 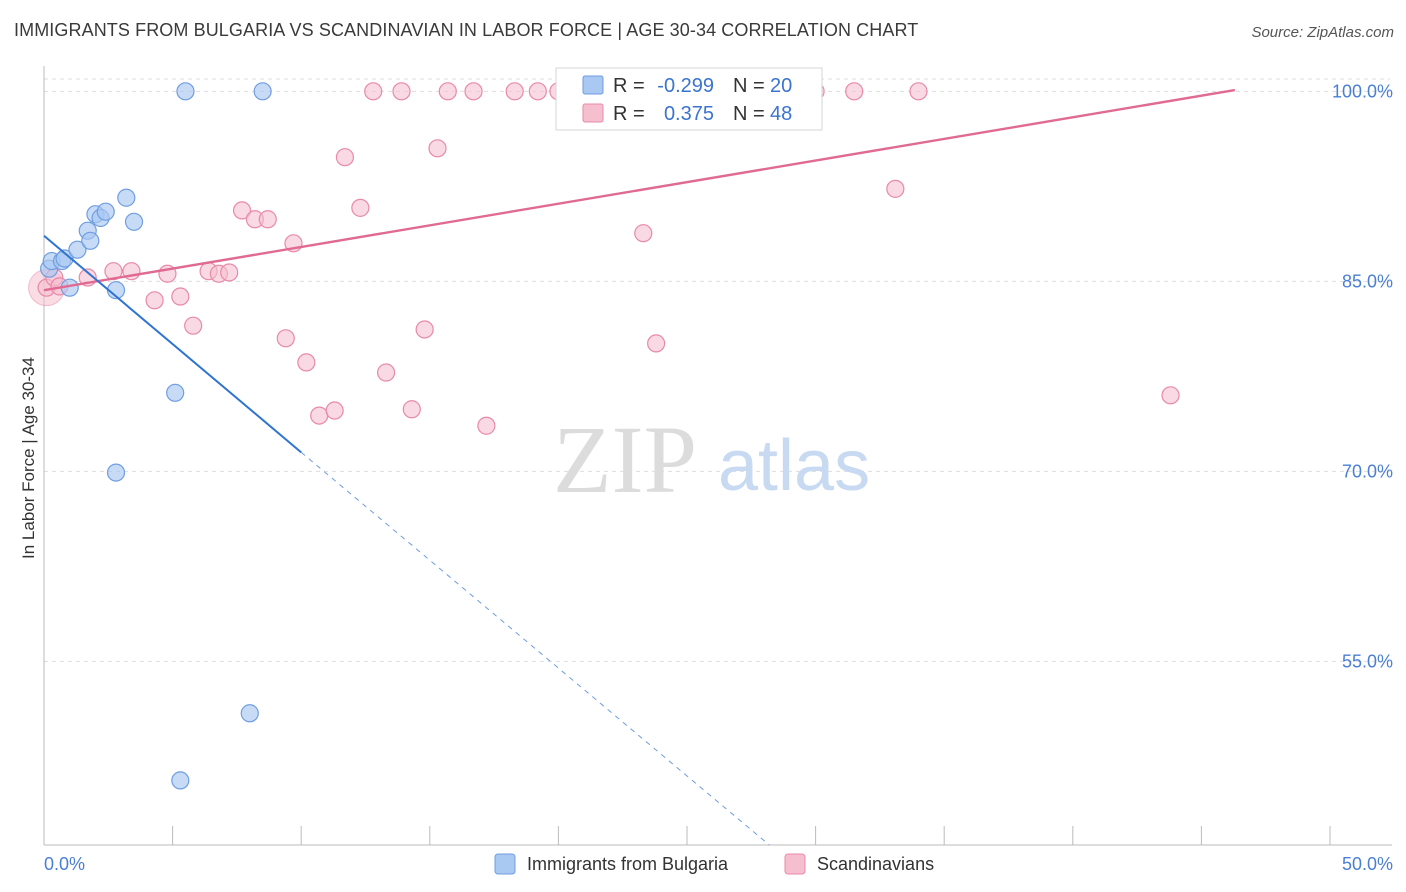 I want to click on x-tick-label-50: 50.0%, so click(x=1367, y=864).